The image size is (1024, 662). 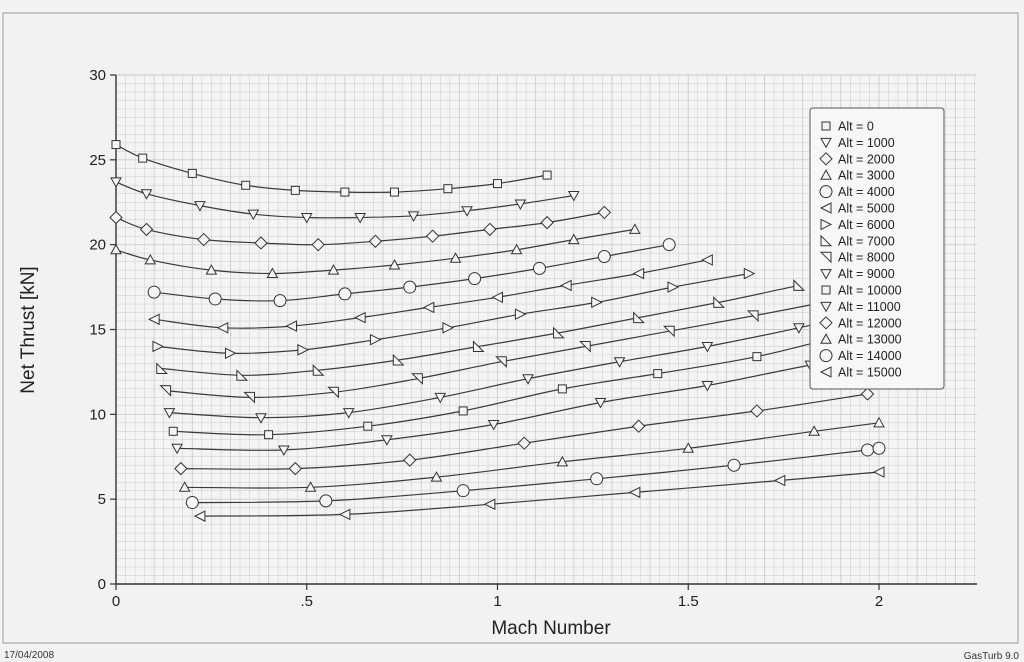 What do you see at coordinates (866, 258) in the screenshot?
I see `legend-label: Alt = 8000` at bounding box center [866, 258].